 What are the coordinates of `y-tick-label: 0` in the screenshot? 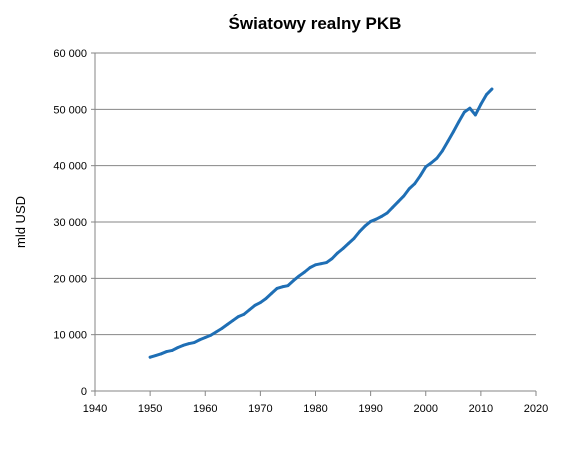 It's located at (84, 392).